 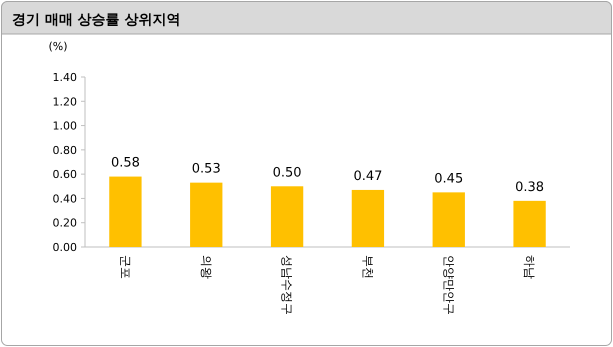 What do you see at coordinates (64, 175) in the screenshot?
I see `y-tick-label: 0.60` at bounding box center [64, 175].